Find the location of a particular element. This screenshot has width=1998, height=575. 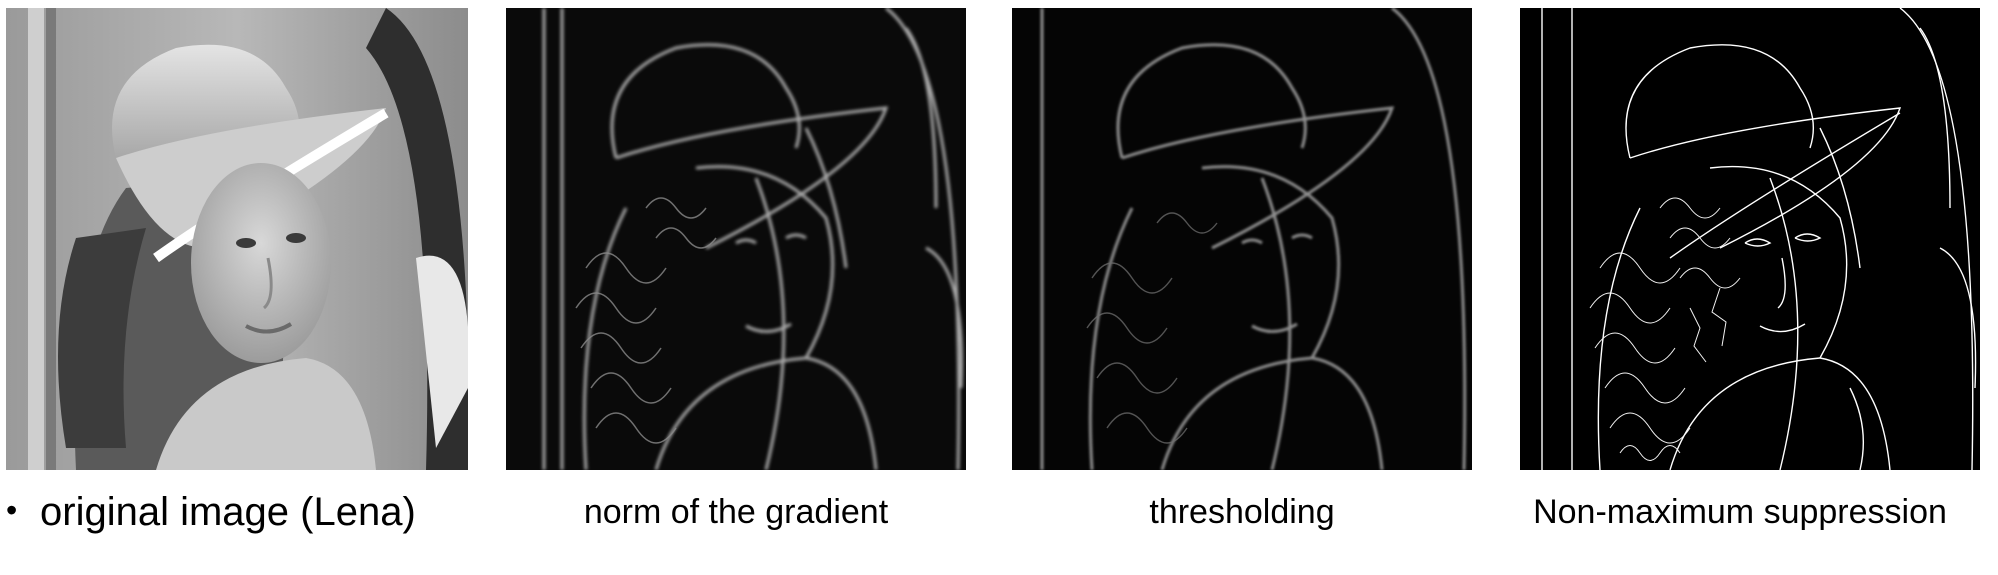

caption-original-image: • original image (Lena) is located at coordinates (246, 511).